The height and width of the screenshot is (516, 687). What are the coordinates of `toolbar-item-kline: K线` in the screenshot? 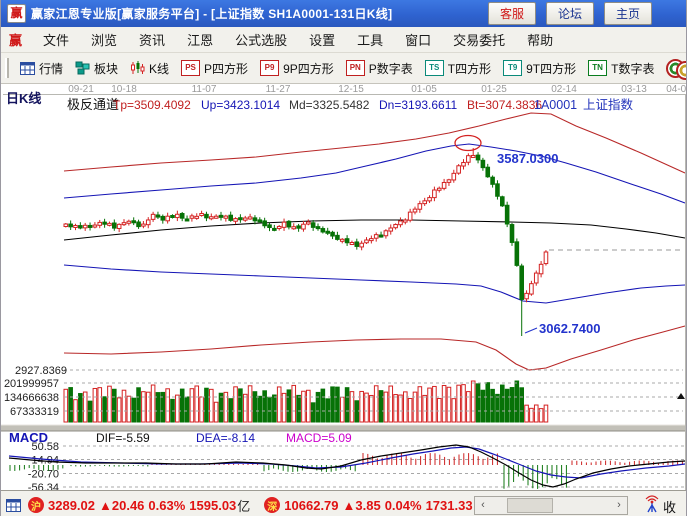 It's located at (149, 68).